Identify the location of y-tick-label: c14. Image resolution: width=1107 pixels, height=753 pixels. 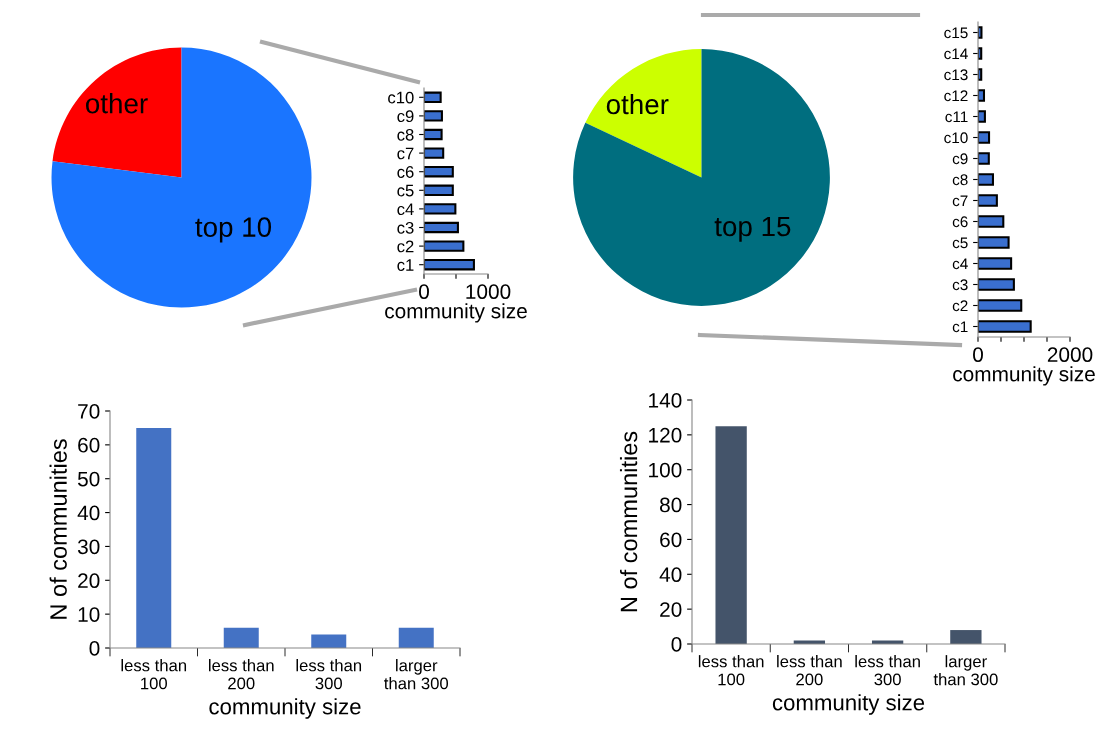
(956, 54).